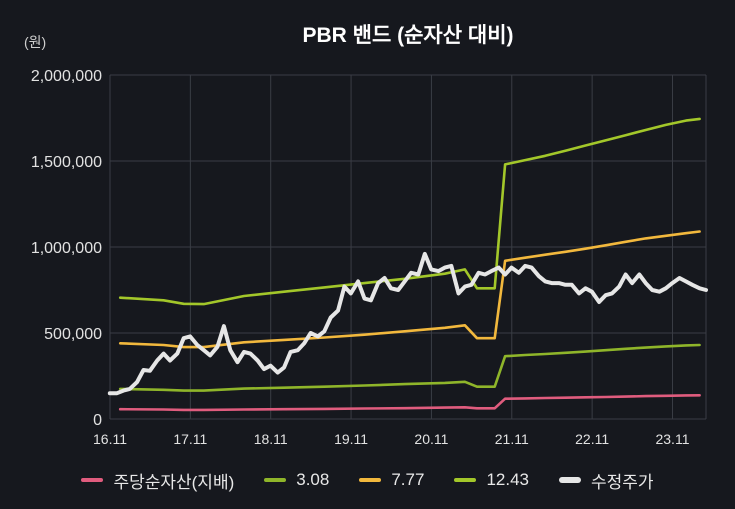 This screenshot has width=735, height=509. Describe the element at coordinates (408, 479) in the screenshot. I see `legend-label: 7.77` at that location.